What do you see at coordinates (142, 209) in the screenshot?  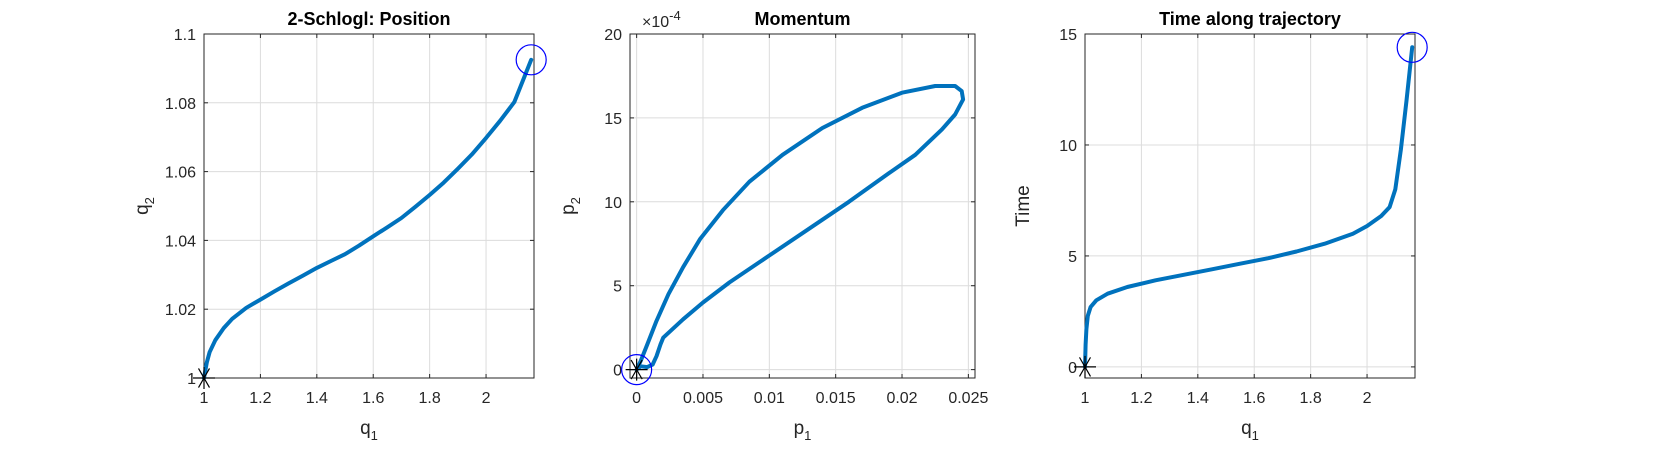 I see `y-axis-label-main: q` at bounding box center [142, 209].